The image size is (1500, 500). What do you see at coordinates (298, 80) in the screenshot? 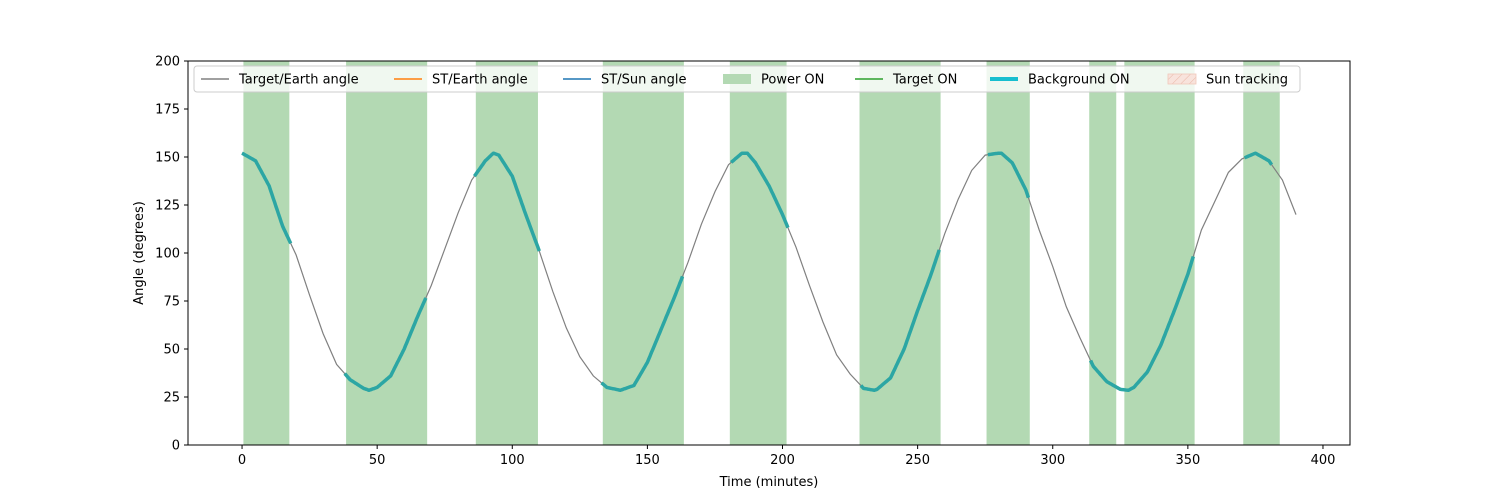
I see `legend-label-target-earth-angle: Target/Earth angle` at bounding box center [298, 80].